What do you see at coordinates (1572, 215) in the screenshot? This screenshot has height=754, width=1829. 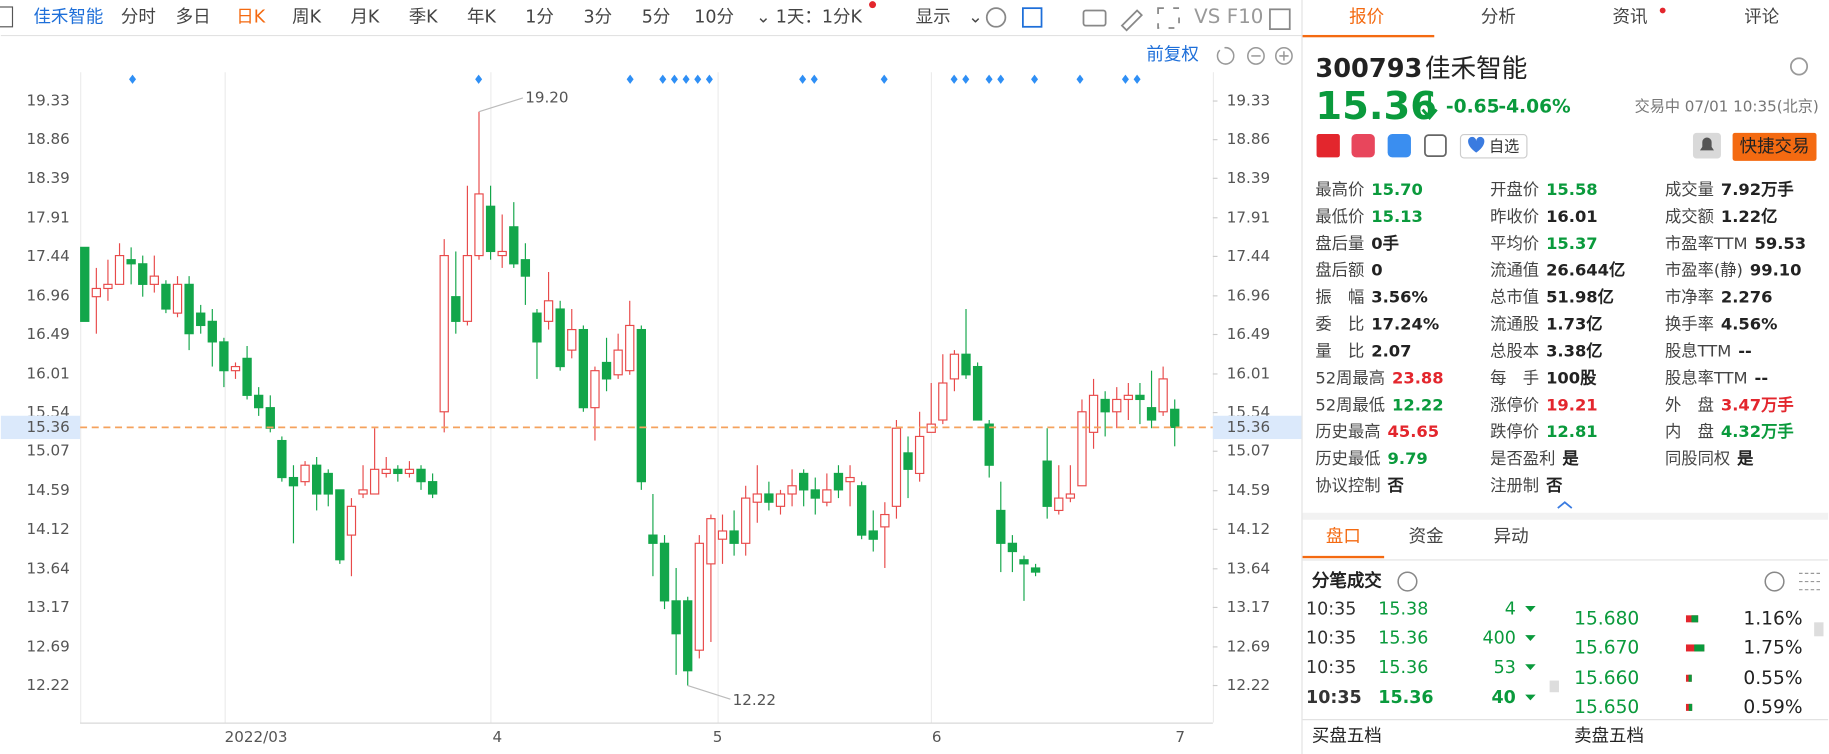 I see `stat-value: 16.01` at bounding box center [1572, 215].